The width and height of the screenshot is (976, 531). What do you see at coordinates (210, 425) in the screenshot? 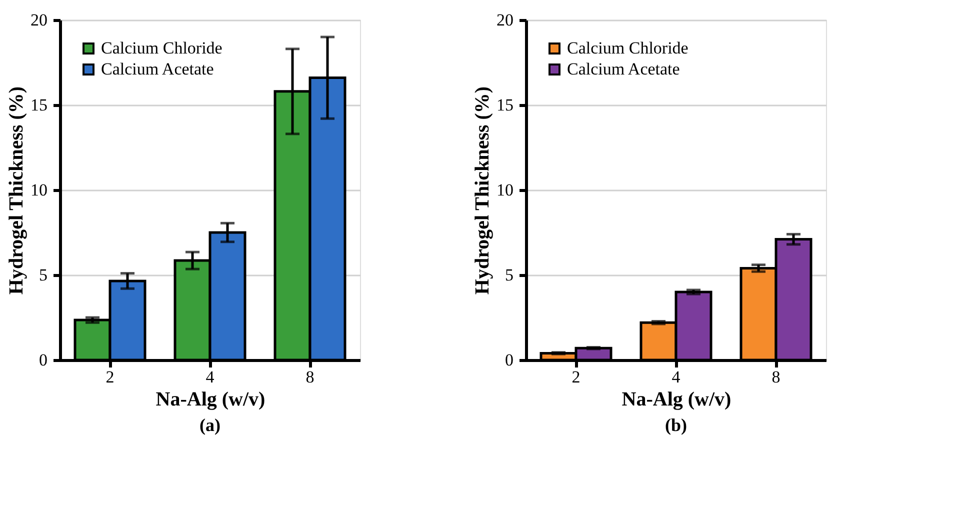
I see `text: (a)` at bounding box center [210, 425].